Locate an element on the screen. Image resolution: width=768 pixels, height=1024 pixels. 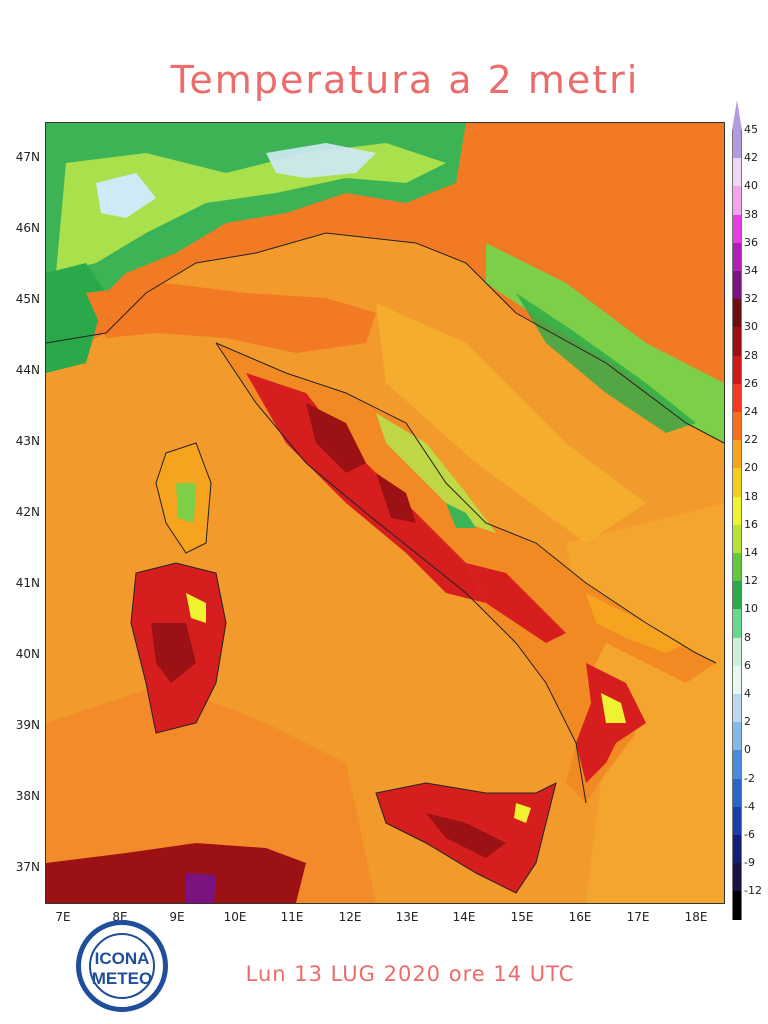
tuscany-very-hot is located at coordinates (336, 438).